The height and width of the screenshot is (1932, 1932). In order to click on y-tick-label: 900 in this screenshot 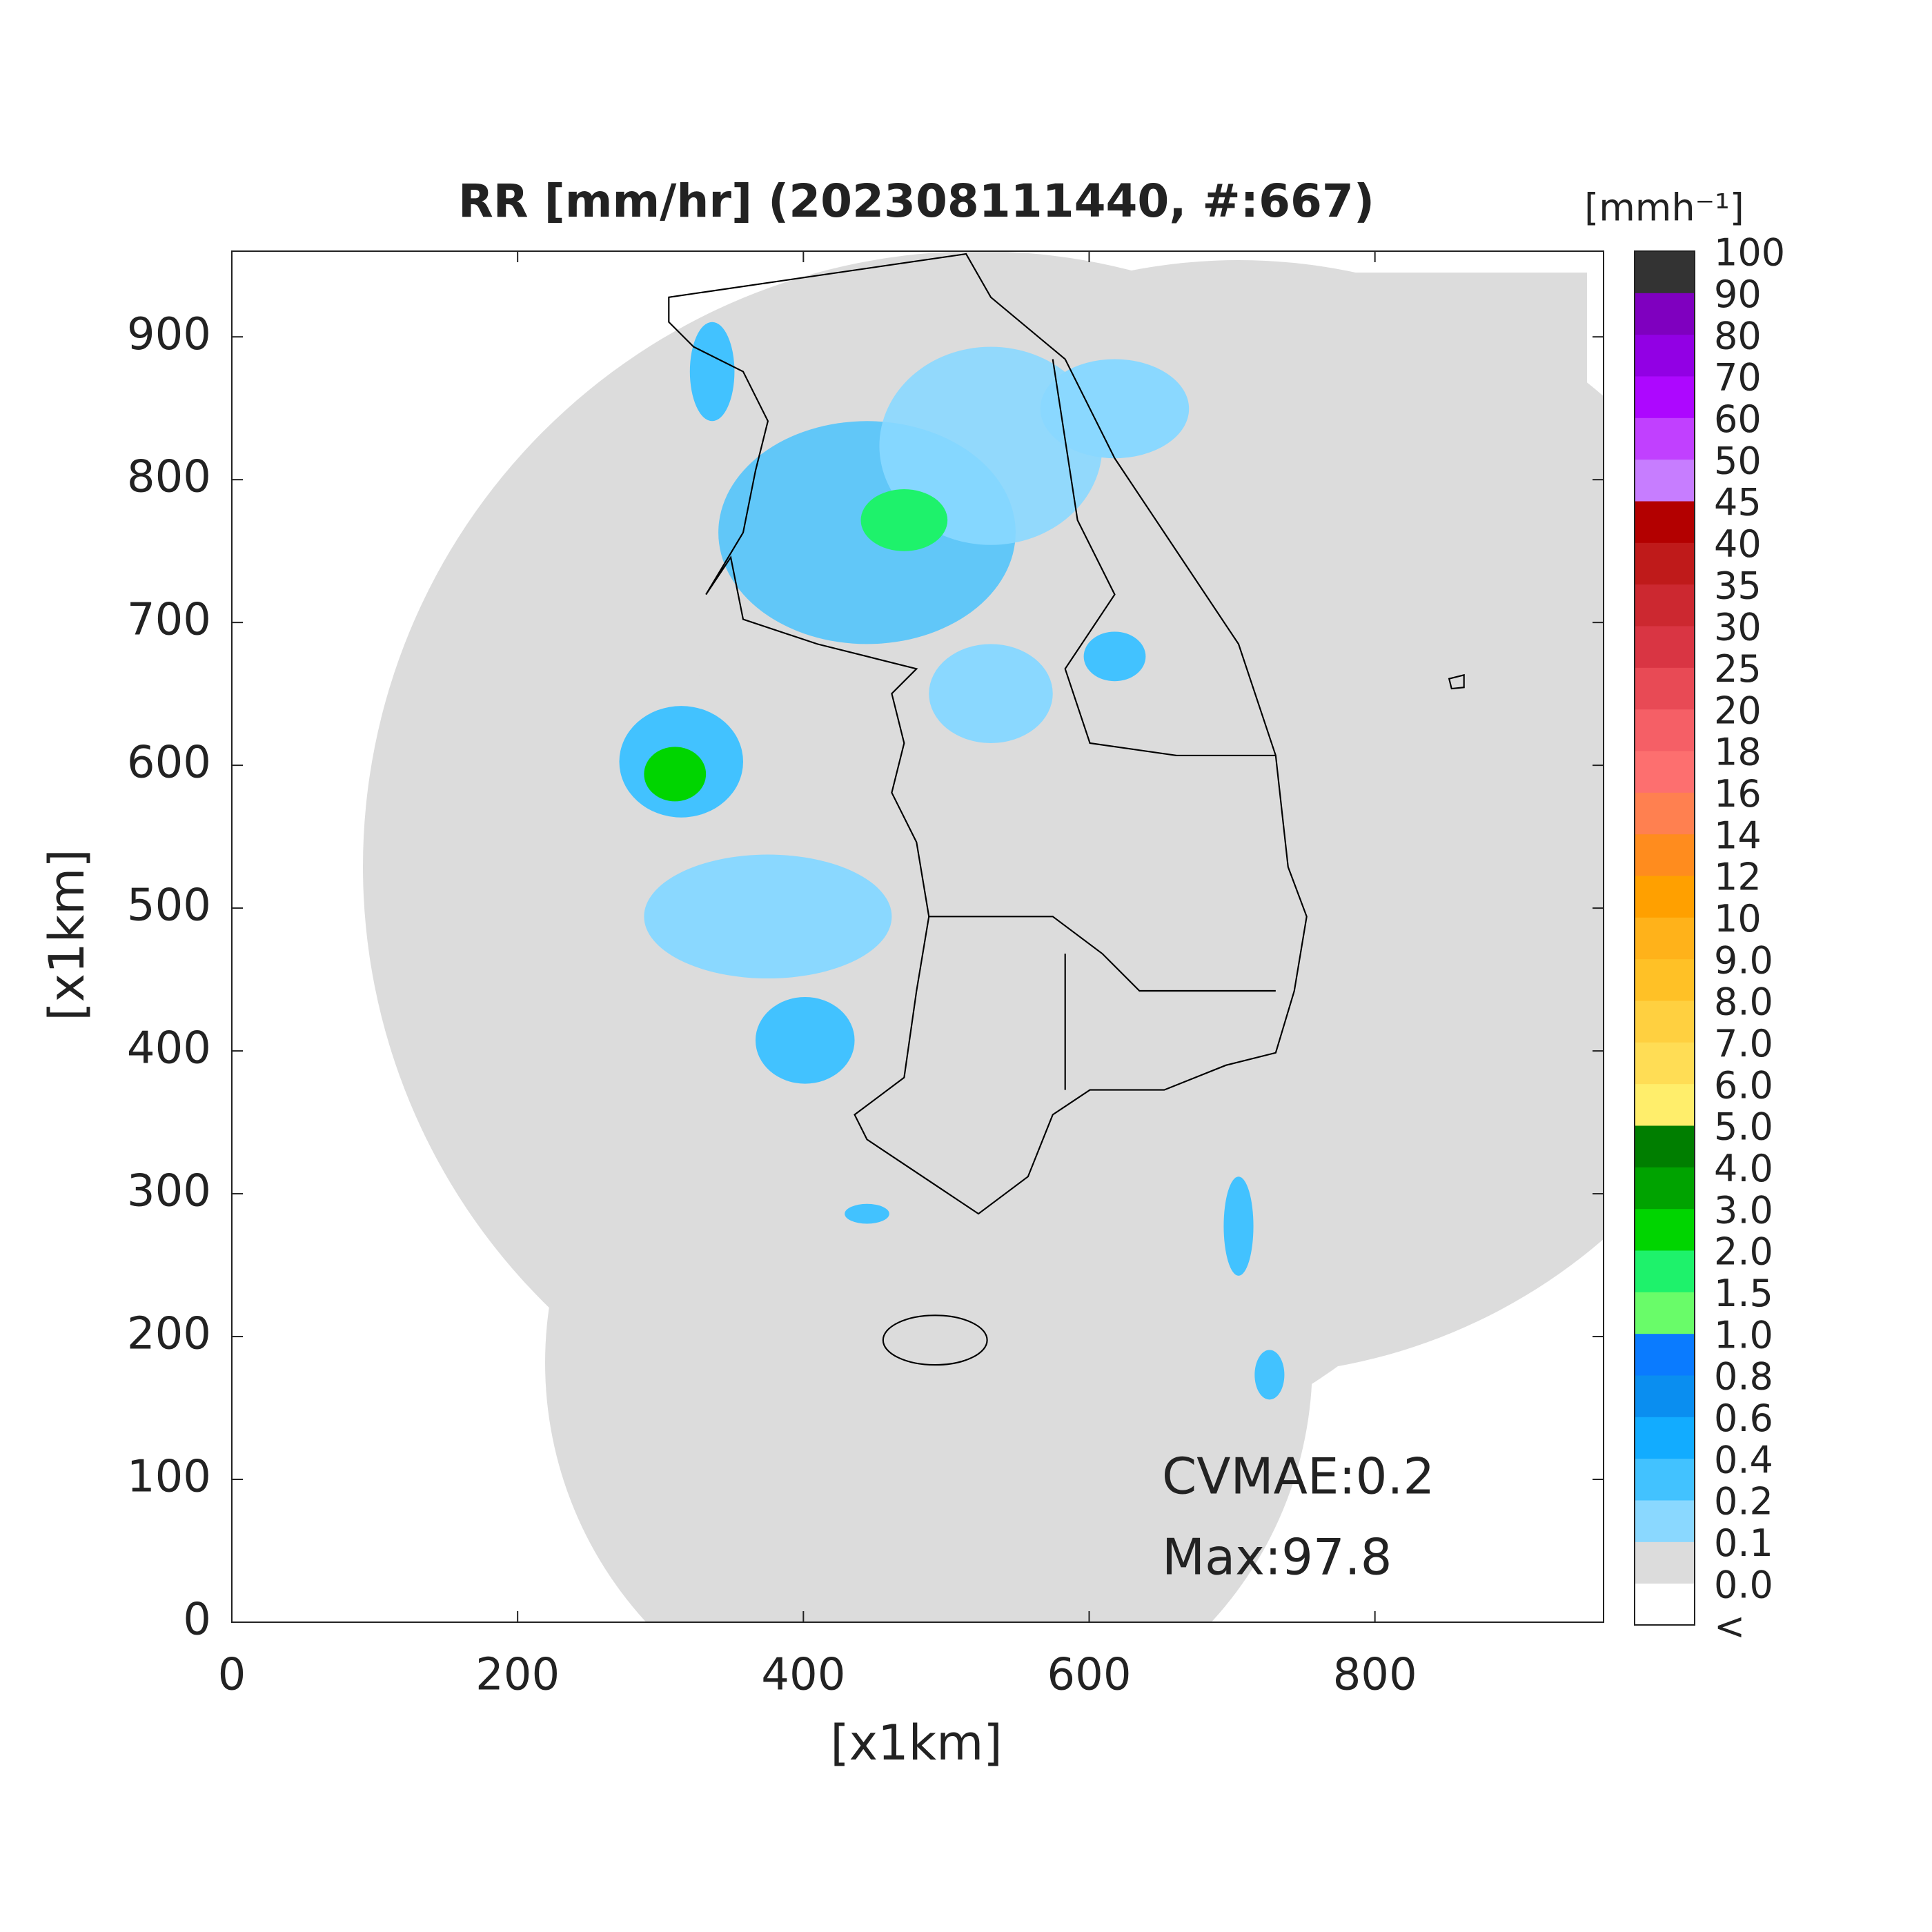, I will do `click(169, 334)`.